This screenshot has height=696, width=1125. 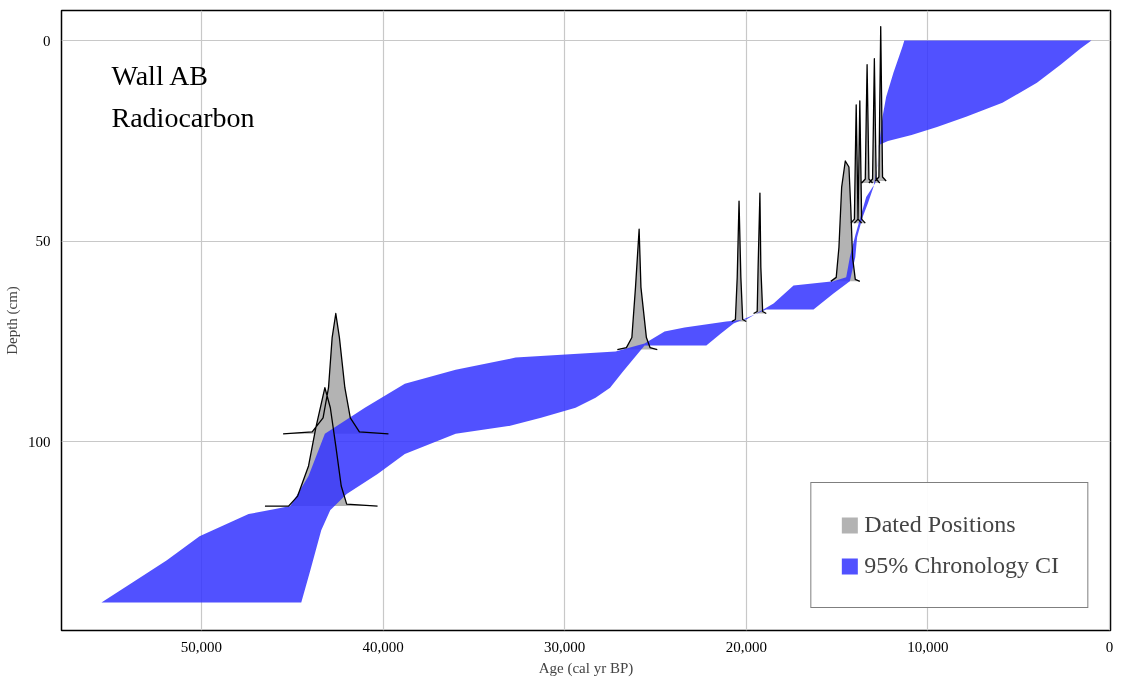 I want to click on x-axis-title: Age (cal yr BP), so click(x=586, y=668).